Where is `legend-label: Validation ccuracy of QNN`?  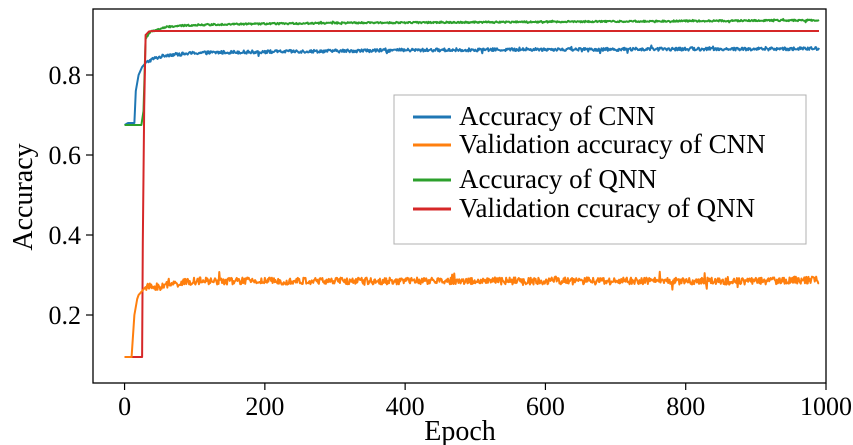
legend-label: Validation ccuracy of QNN is located at coordinates (607, 208).